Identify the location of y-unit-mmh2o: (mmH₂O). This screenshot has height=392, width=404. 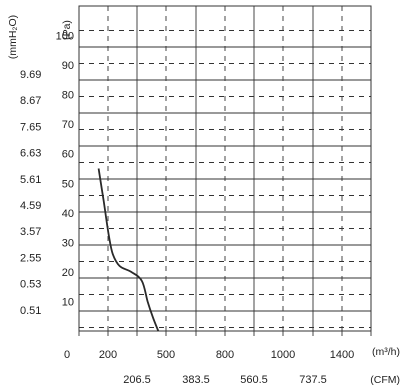
(13, 37).